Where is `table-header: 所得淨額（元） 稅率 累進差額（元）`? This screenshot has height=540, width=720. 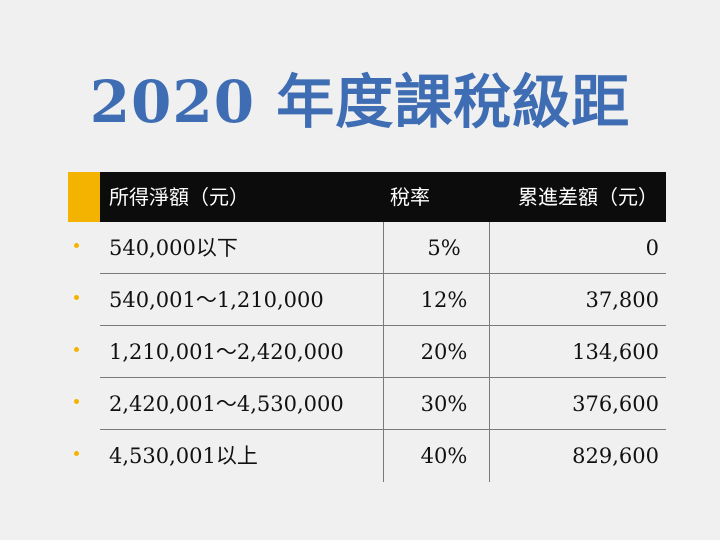
table-header: 所得淨額（元） 稅率 累進差額（元） is located at coordinates (383, 197).